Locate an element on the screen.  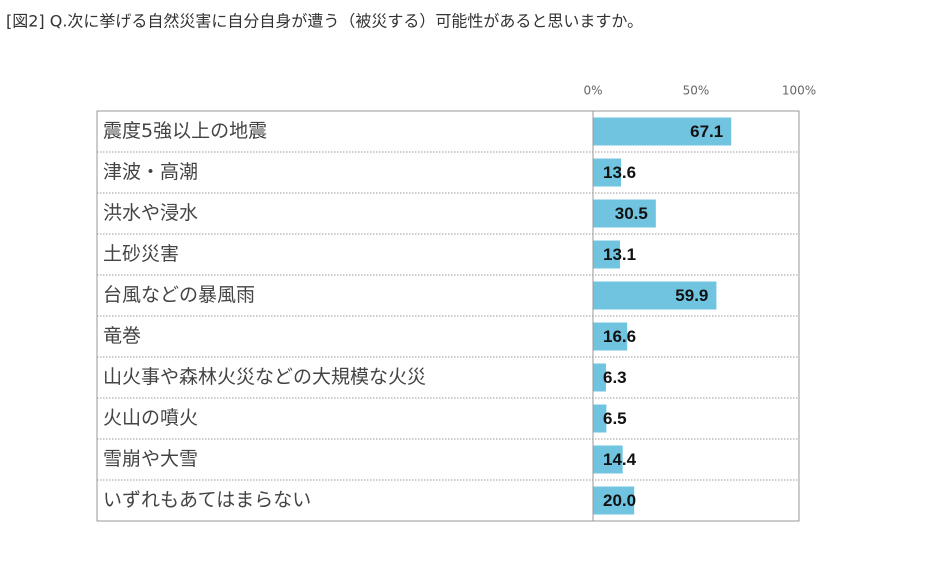
x-tick-label: 50% is located at coordinates (696, 91).